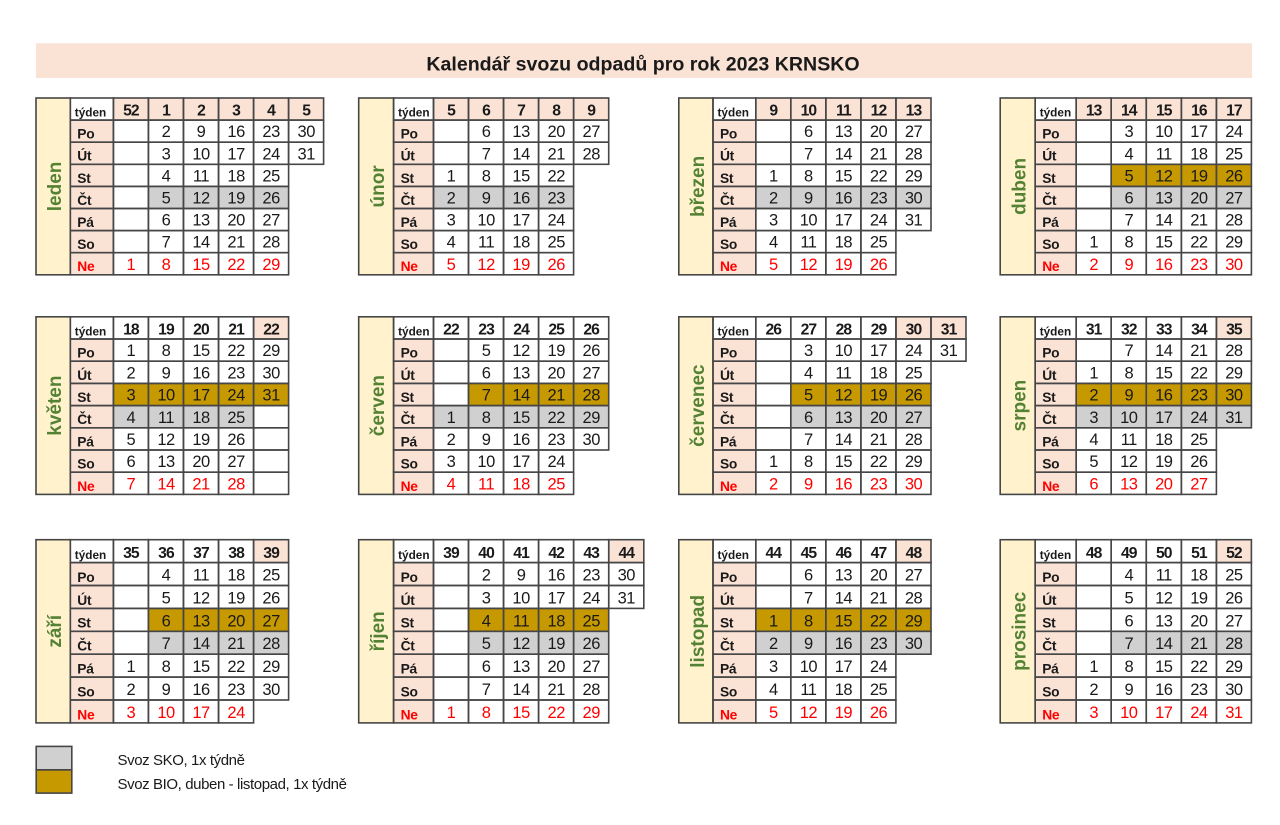 The image size is (1280, 825). I want to click on svg-text: 18, so click(521, 243).